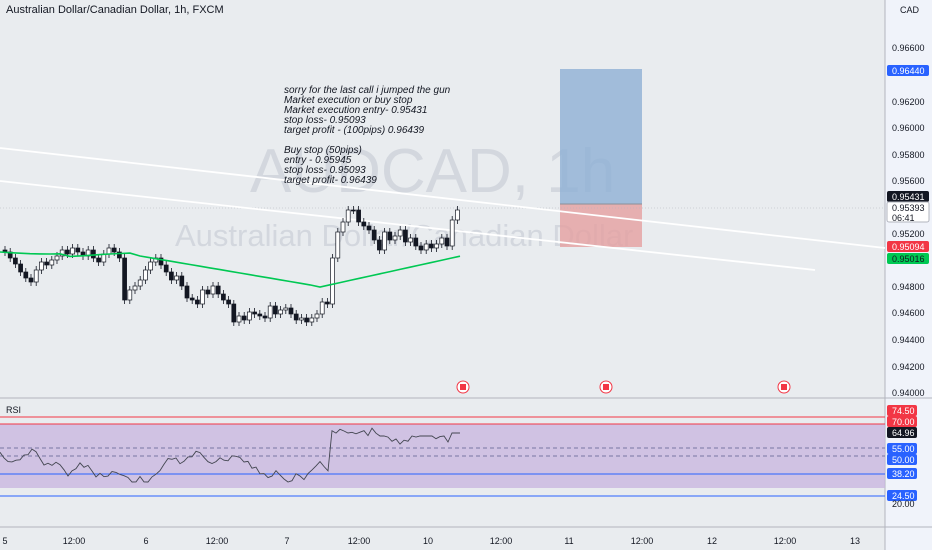  I want to click on price-badge: 0.96440, so click(908, 70).